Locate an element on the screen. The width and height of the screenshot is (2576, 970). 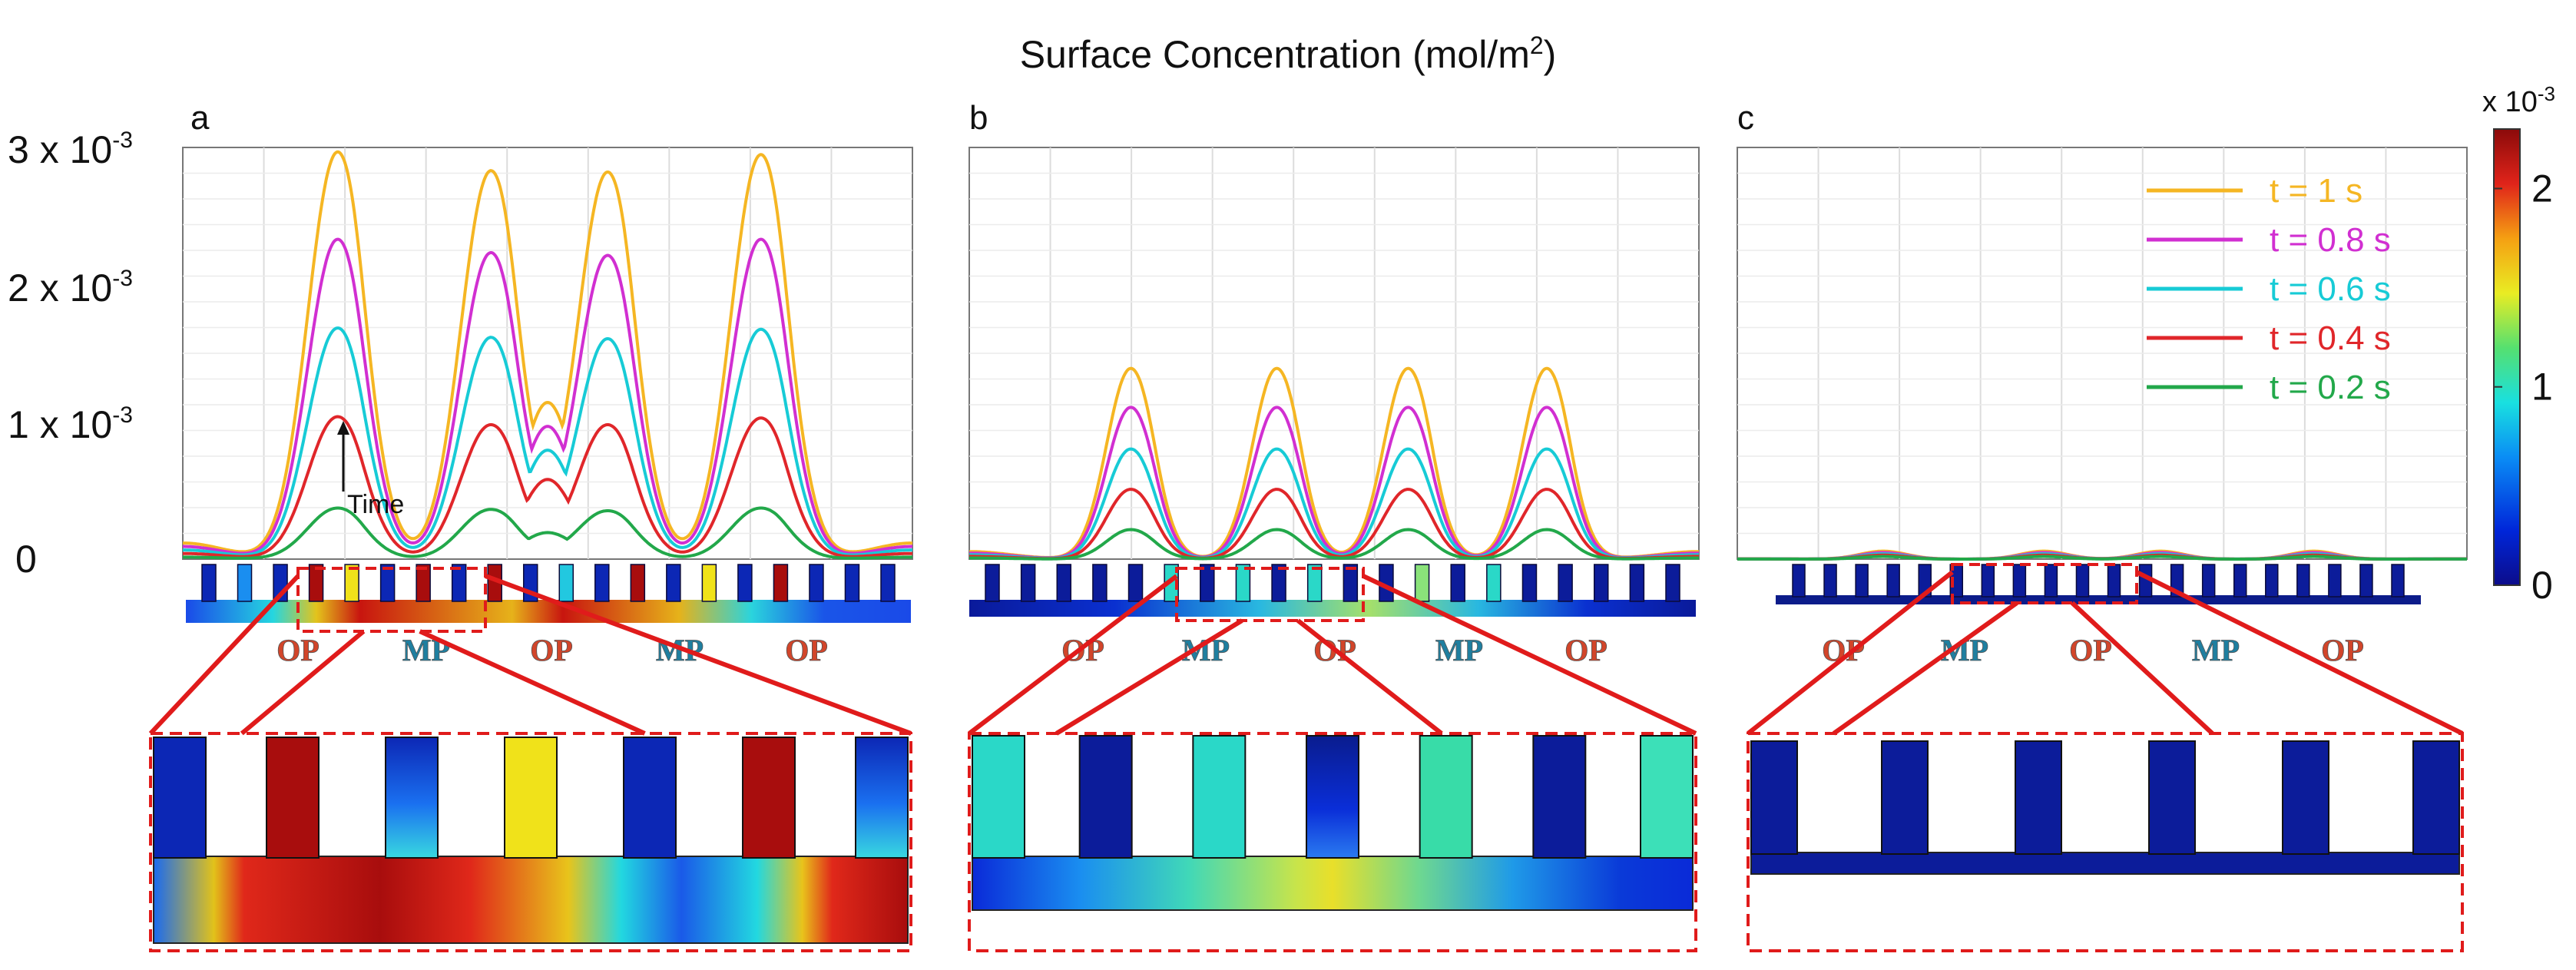
legend-label: t = 0.6 s is located at coordinates (2330, 289).